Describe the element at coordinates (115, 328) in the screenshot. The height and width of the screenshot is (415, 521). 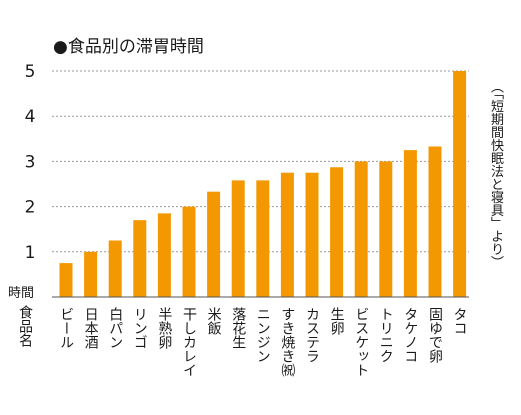
I see `x-tick-label: 白パン` at that location.